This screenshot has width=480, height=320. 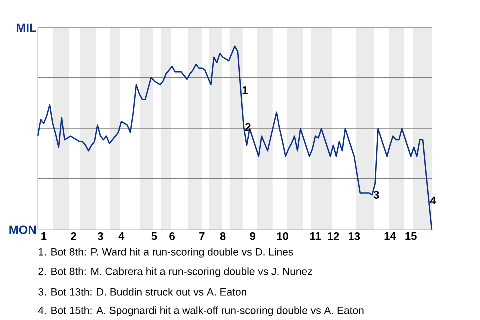 What do you see at coordinates (354, 236) in the screenshot?
I see `x-tick-label: 13` at bounding box center [354, 236].